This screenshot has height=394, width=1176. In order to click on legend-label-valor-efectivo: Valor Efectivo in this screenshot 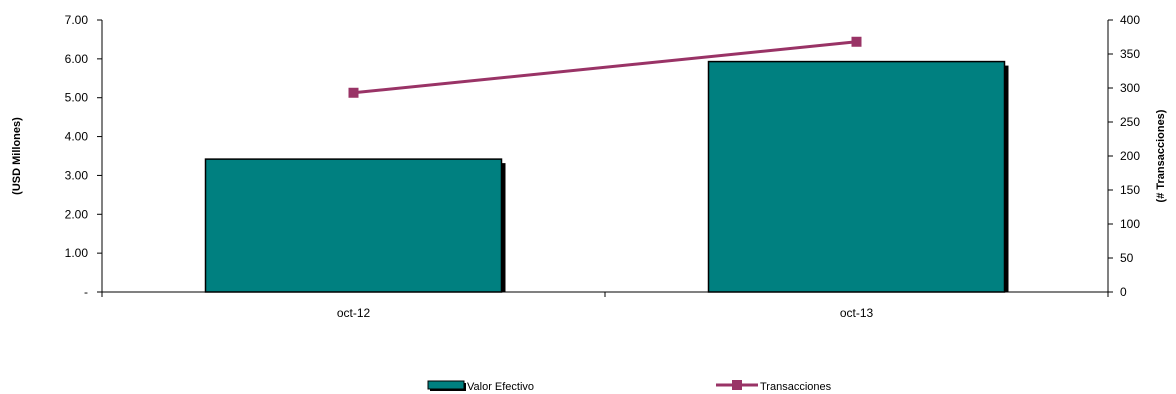, I will do `click(500, 387)`.